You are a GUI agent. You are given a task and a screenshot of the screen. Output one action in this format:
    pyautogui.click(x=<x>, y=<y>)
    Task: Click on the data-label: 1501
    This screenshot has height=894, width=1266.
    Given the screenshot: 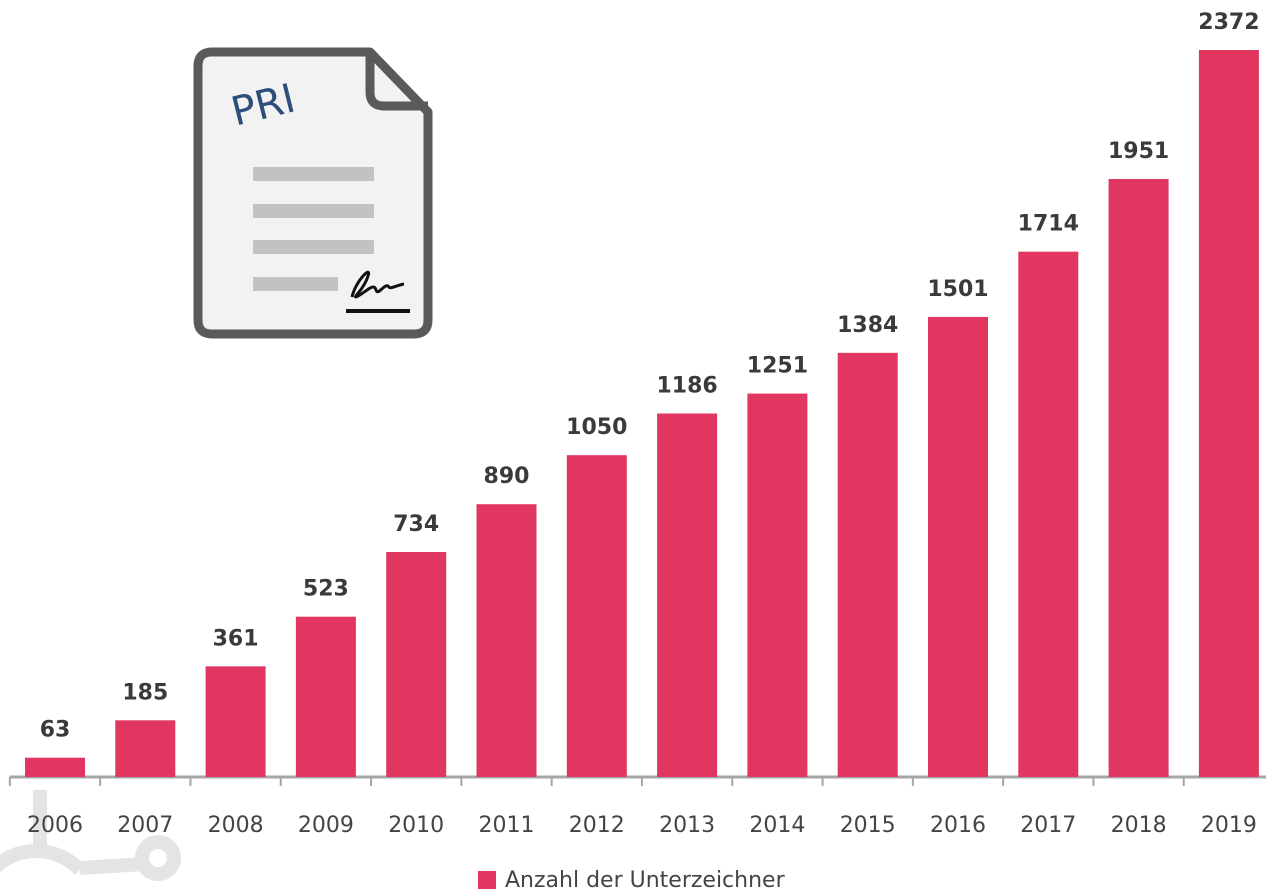 What is the action you would take?
    pyautogui.click(x=957, y=289)
    